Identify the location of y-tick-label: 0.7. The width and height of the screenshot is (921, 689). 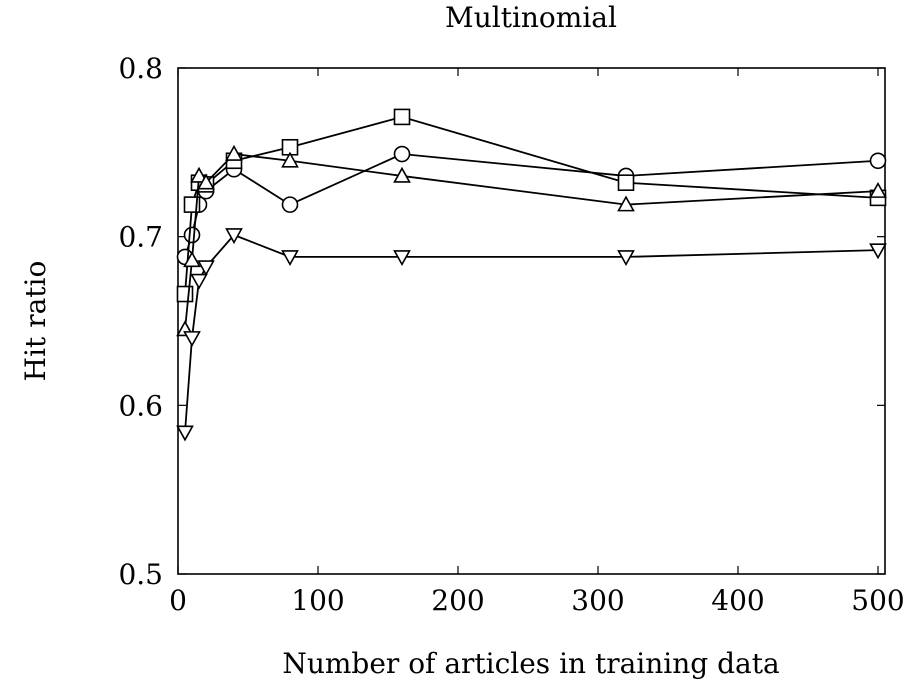
(140, 237).